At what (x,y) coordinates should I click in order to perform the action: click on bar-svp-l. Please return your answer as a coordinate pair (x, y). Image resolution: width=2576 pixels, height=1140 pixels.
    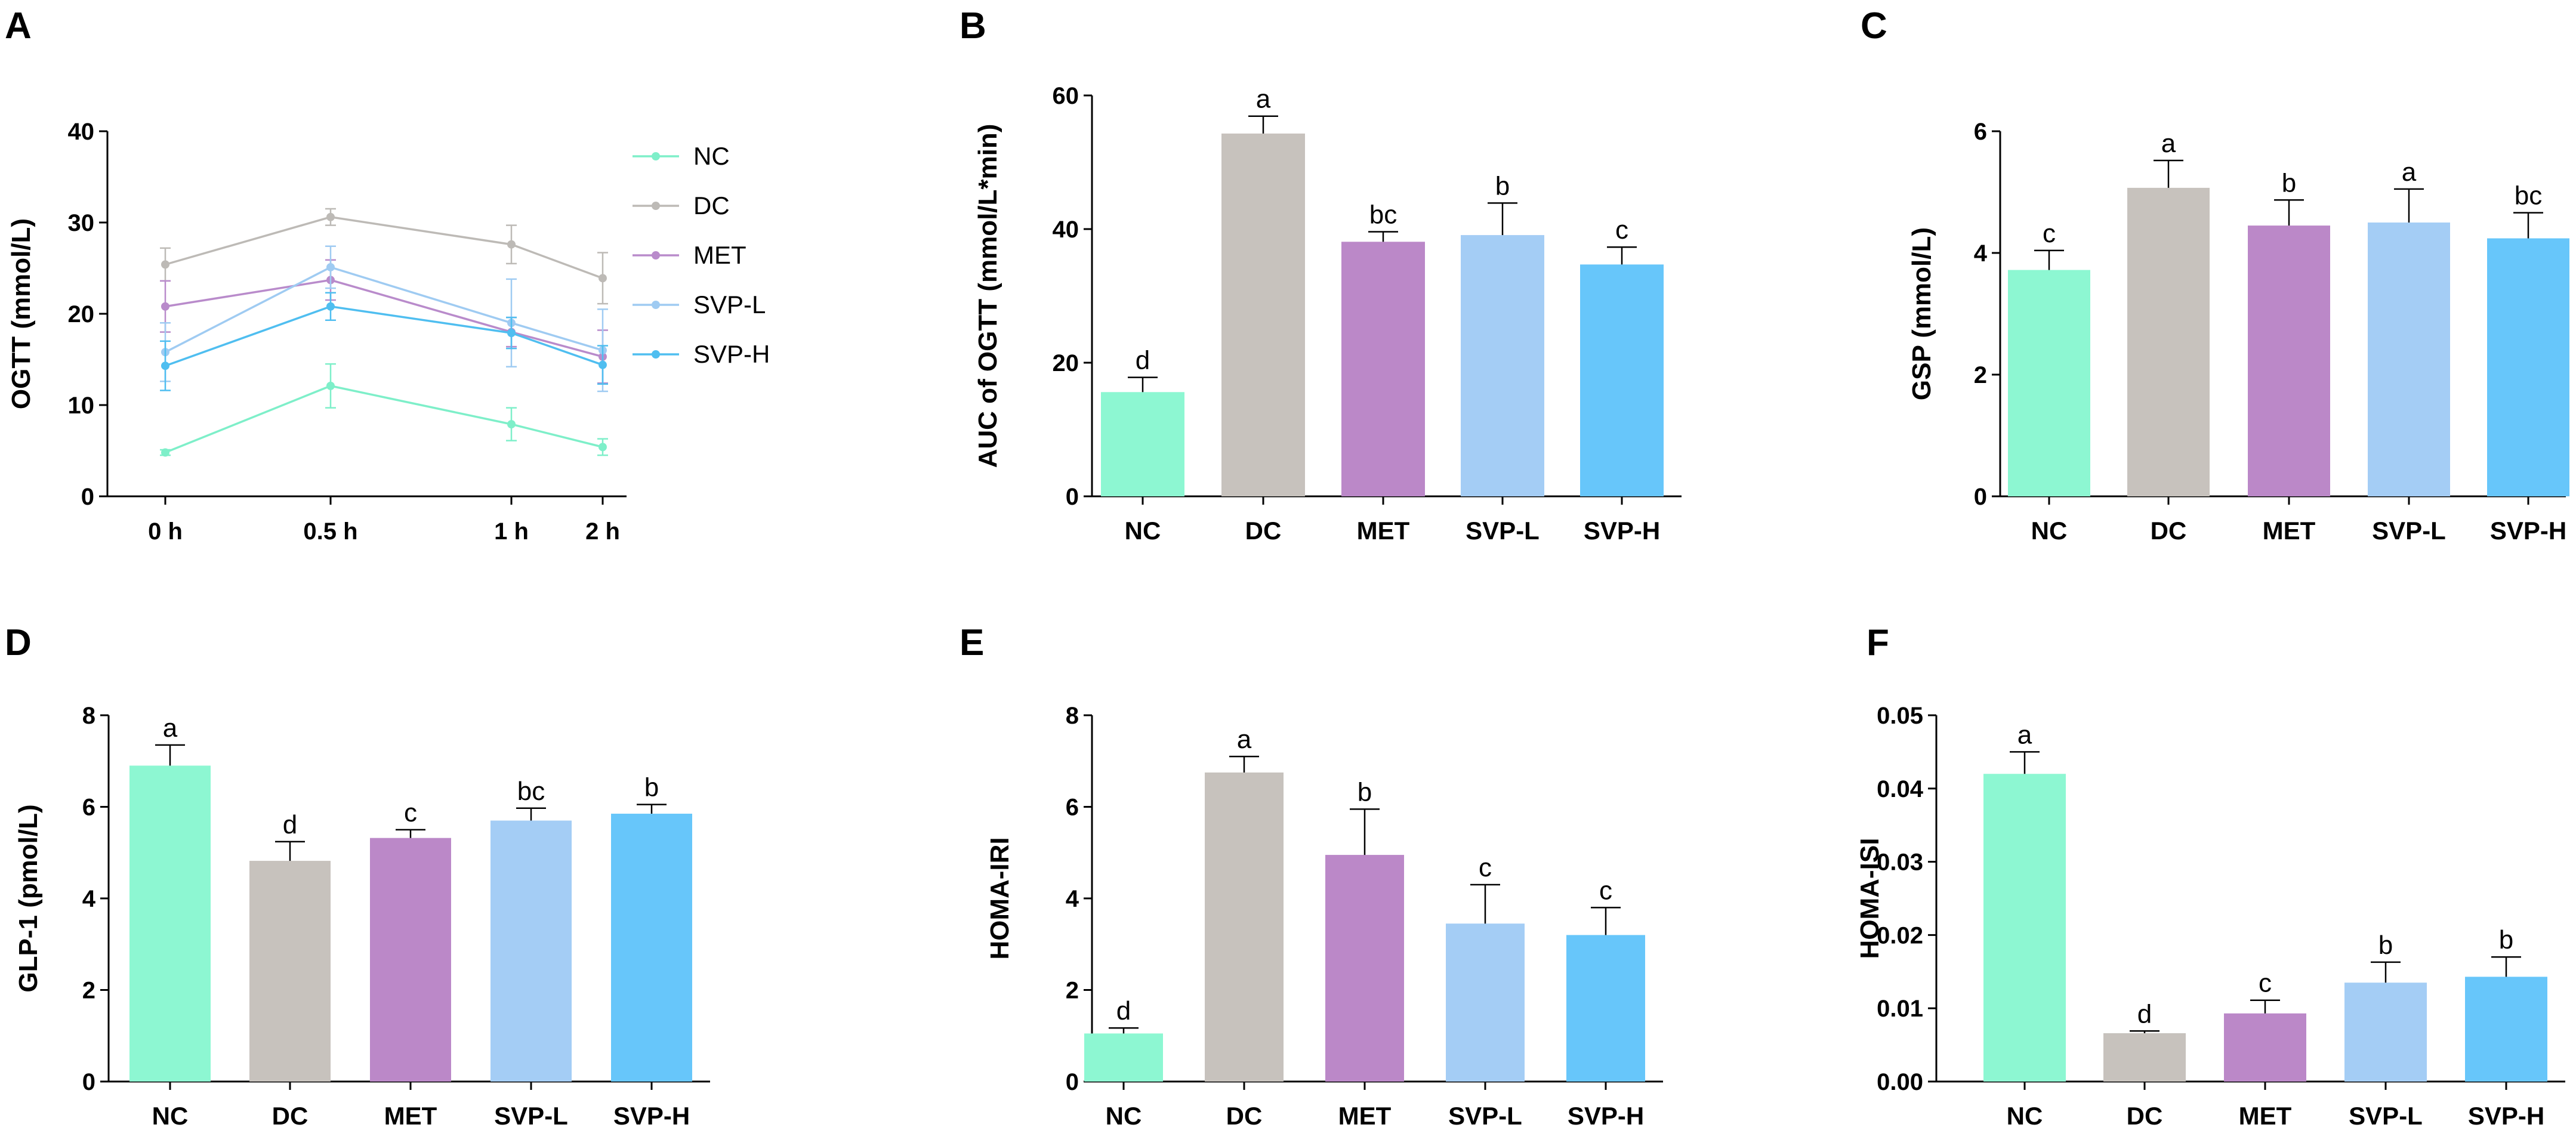
    Looking at the image, I should click on (2386, 1032).